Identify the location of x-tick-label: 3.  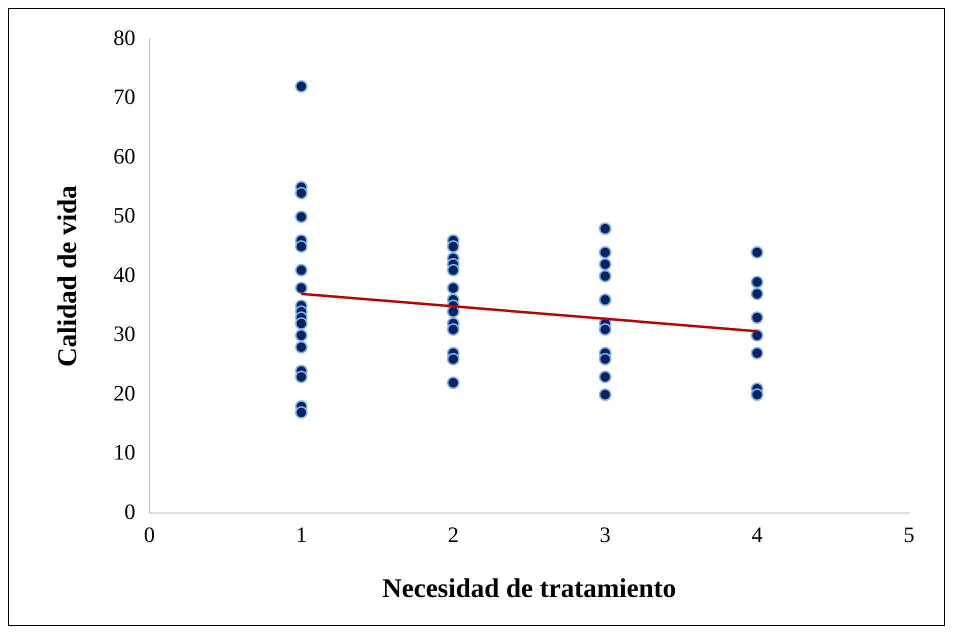
(605, 535).